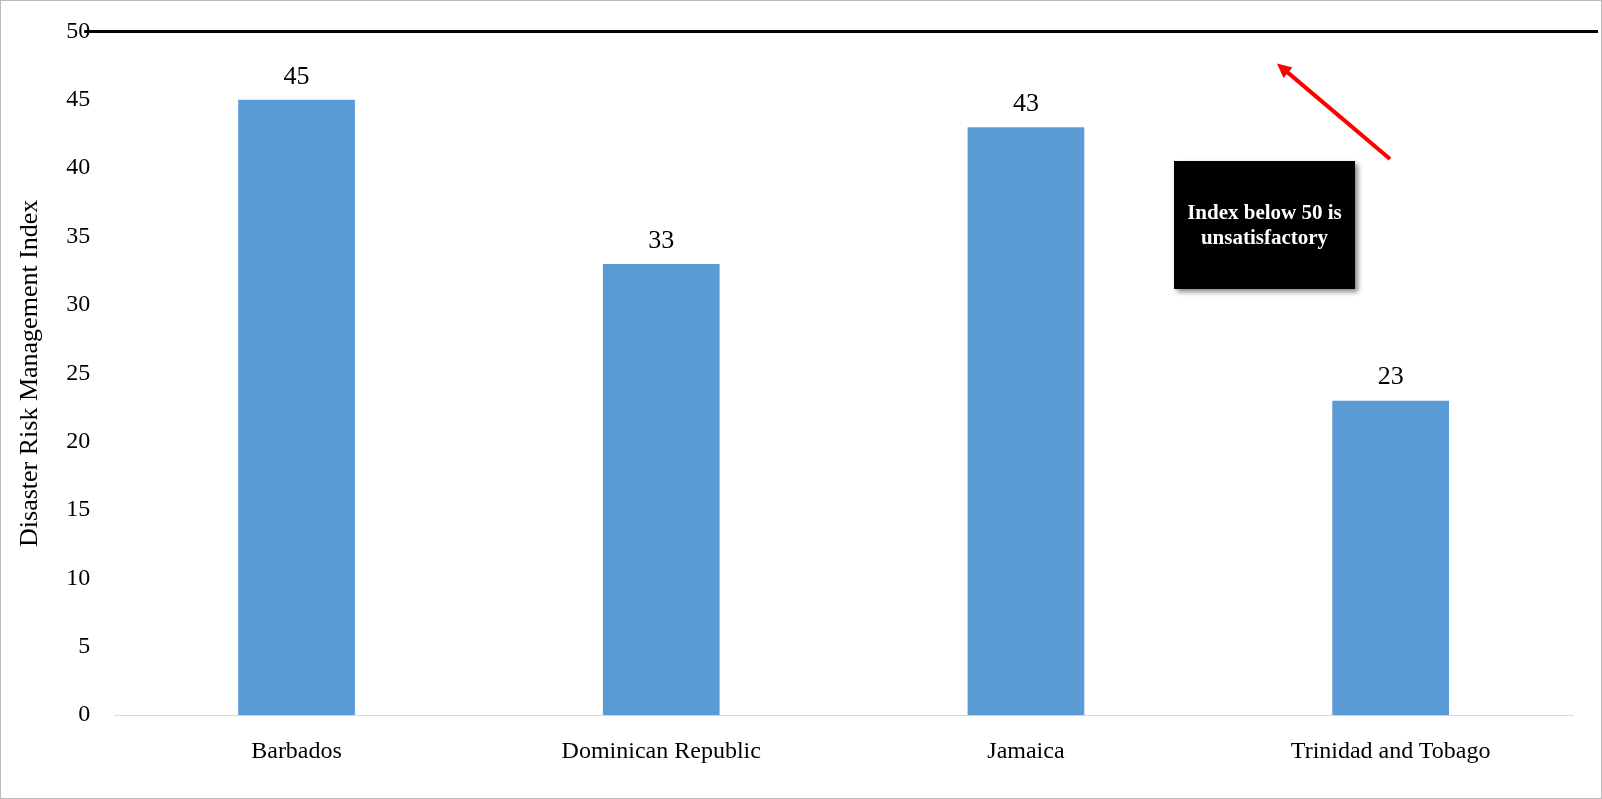  I want to click on x-tick-label: Trinidad and Tobago, so click(1390, 749).